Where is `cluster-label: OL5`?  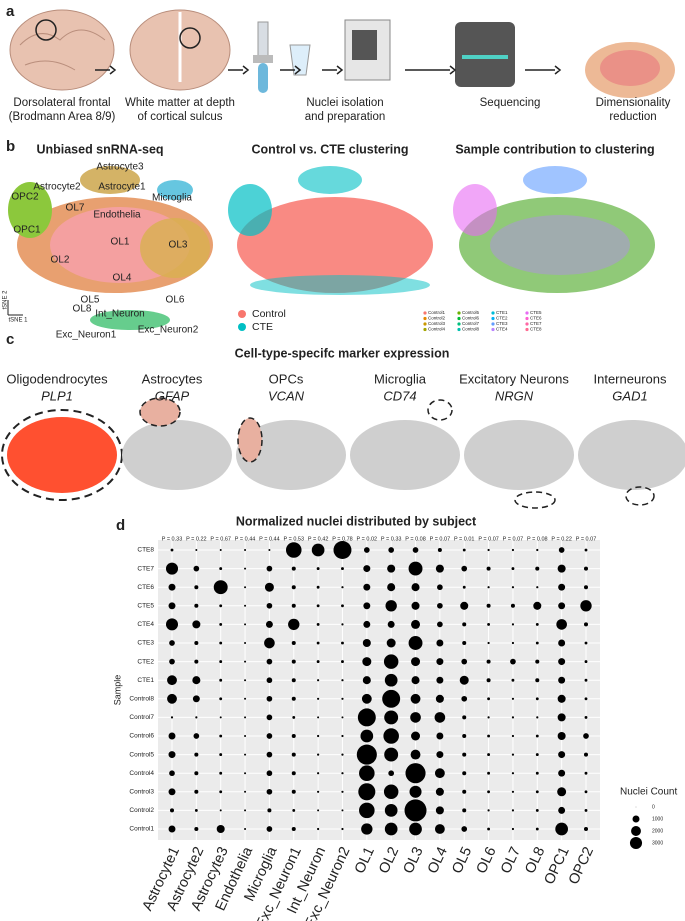
cluster-label: OL5 is located at coordinates (90, 300).